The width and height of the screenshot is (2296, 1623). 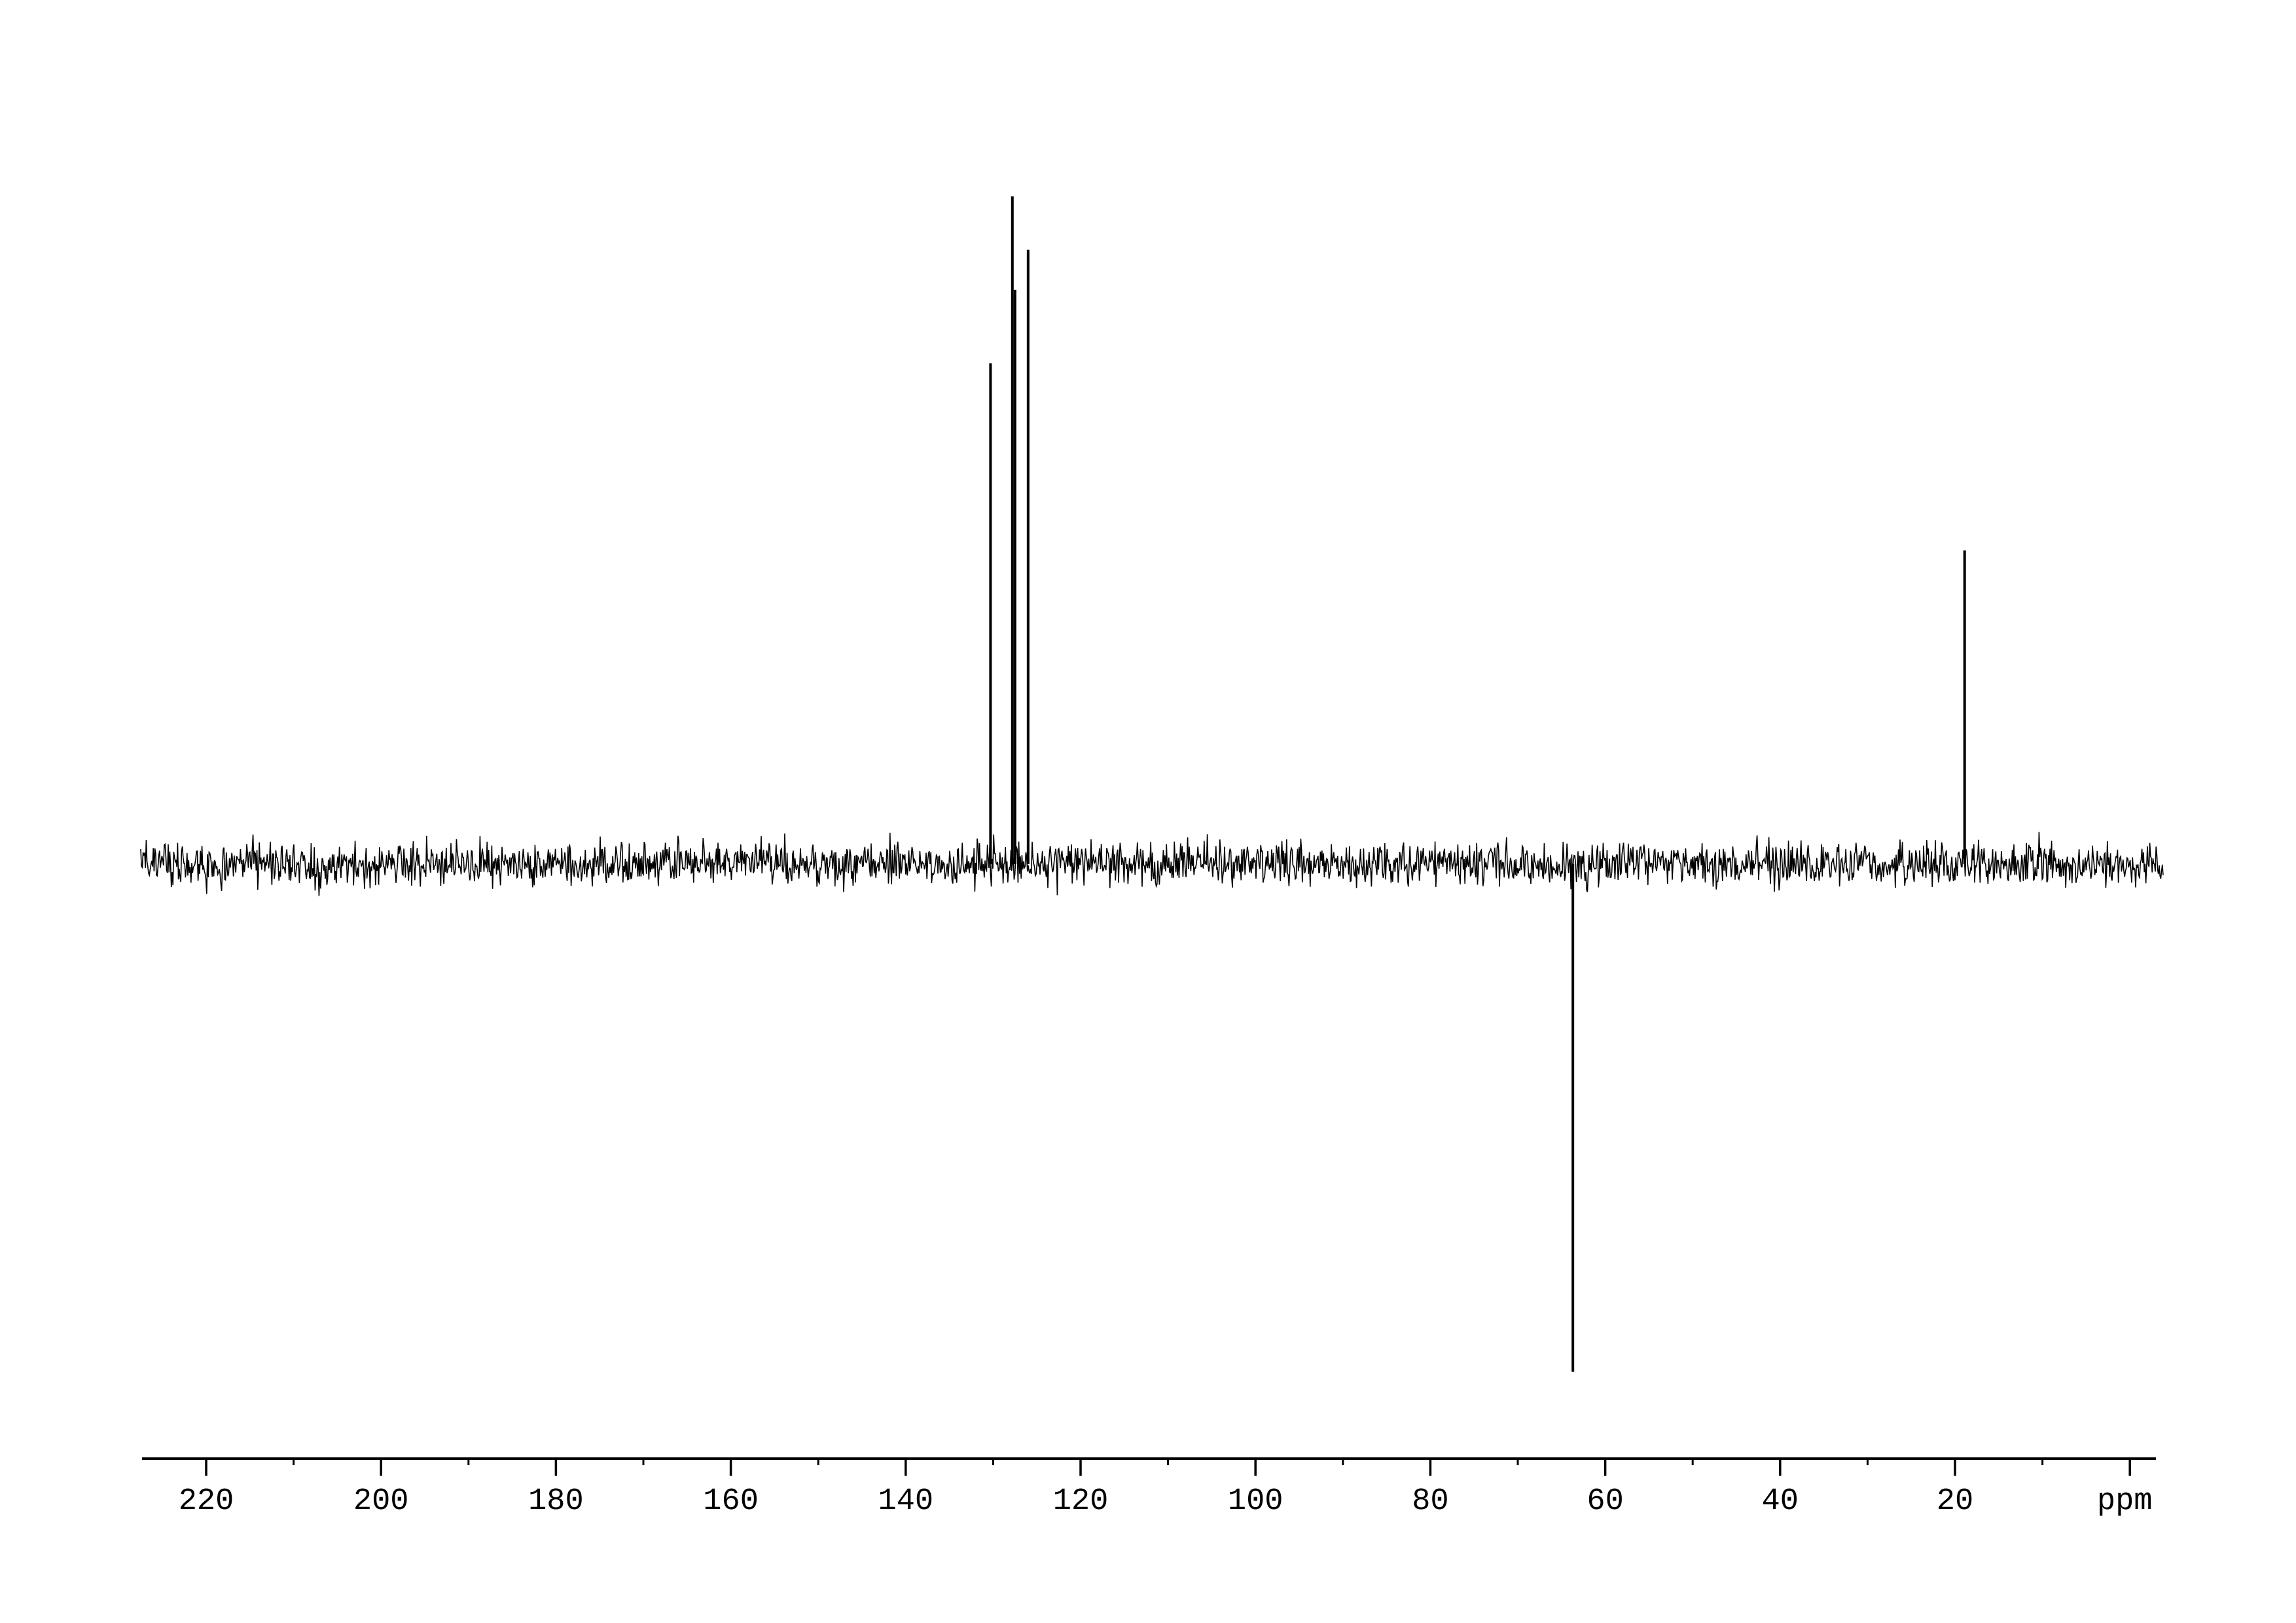 I want to click on x-axis-labels: 220 200 180 160 140 120 100 80 60 40 20 ppm, so click(x=1166, y=1501).